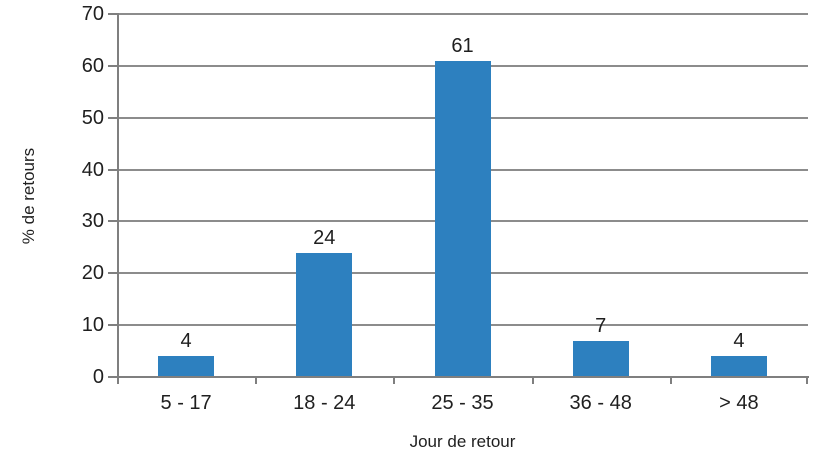  What do you see at coordinates (462, 45) in the screenshot?
I see `bar-value-label-3: 61` at bounding box center [462, 45].